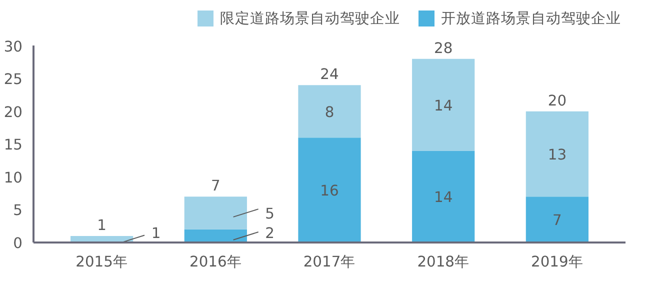 This screenshot has height=287, width=664. I want to click on total-label: 7, so click(215, 186).